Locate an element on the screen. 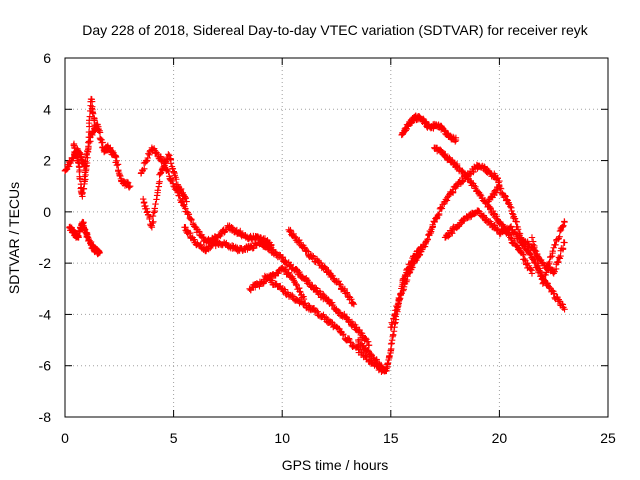 The width and height of the screenshot is (640, 480). y-tick-labels: -8 -6 -4 -2 0 2 4 6 is located at coordinates (45, 237).